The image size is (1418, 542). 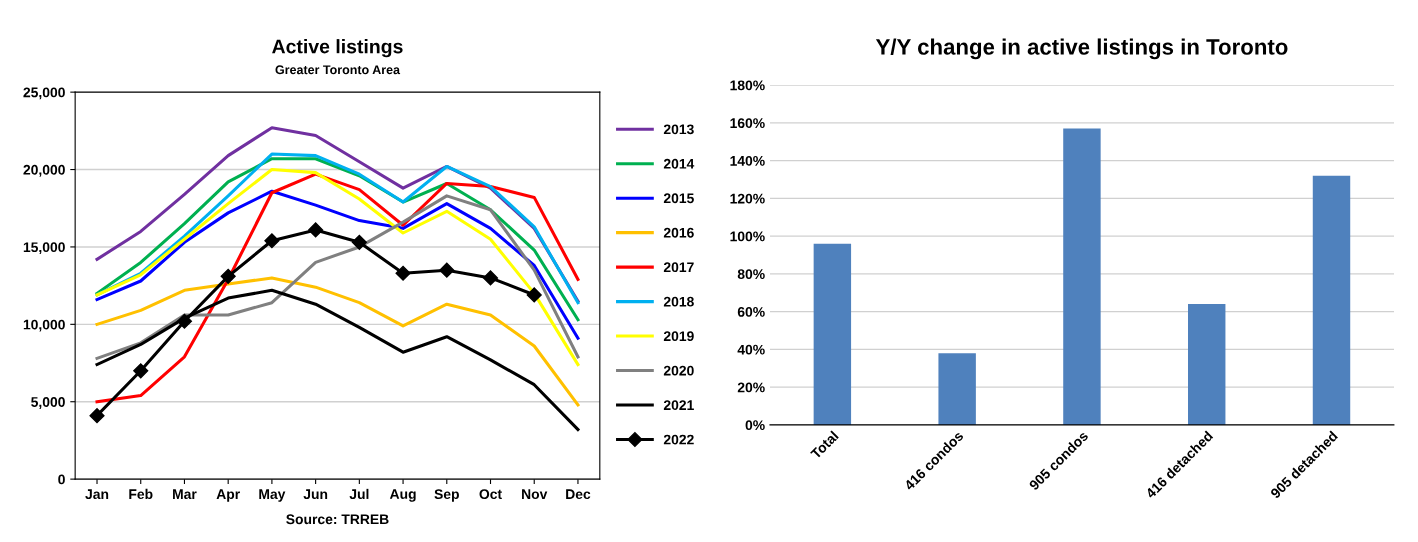 What do you see at coordinates (755, 425) in the screenshot?
I see `y-tick-label: 0%` at bounding box center [755, 425].